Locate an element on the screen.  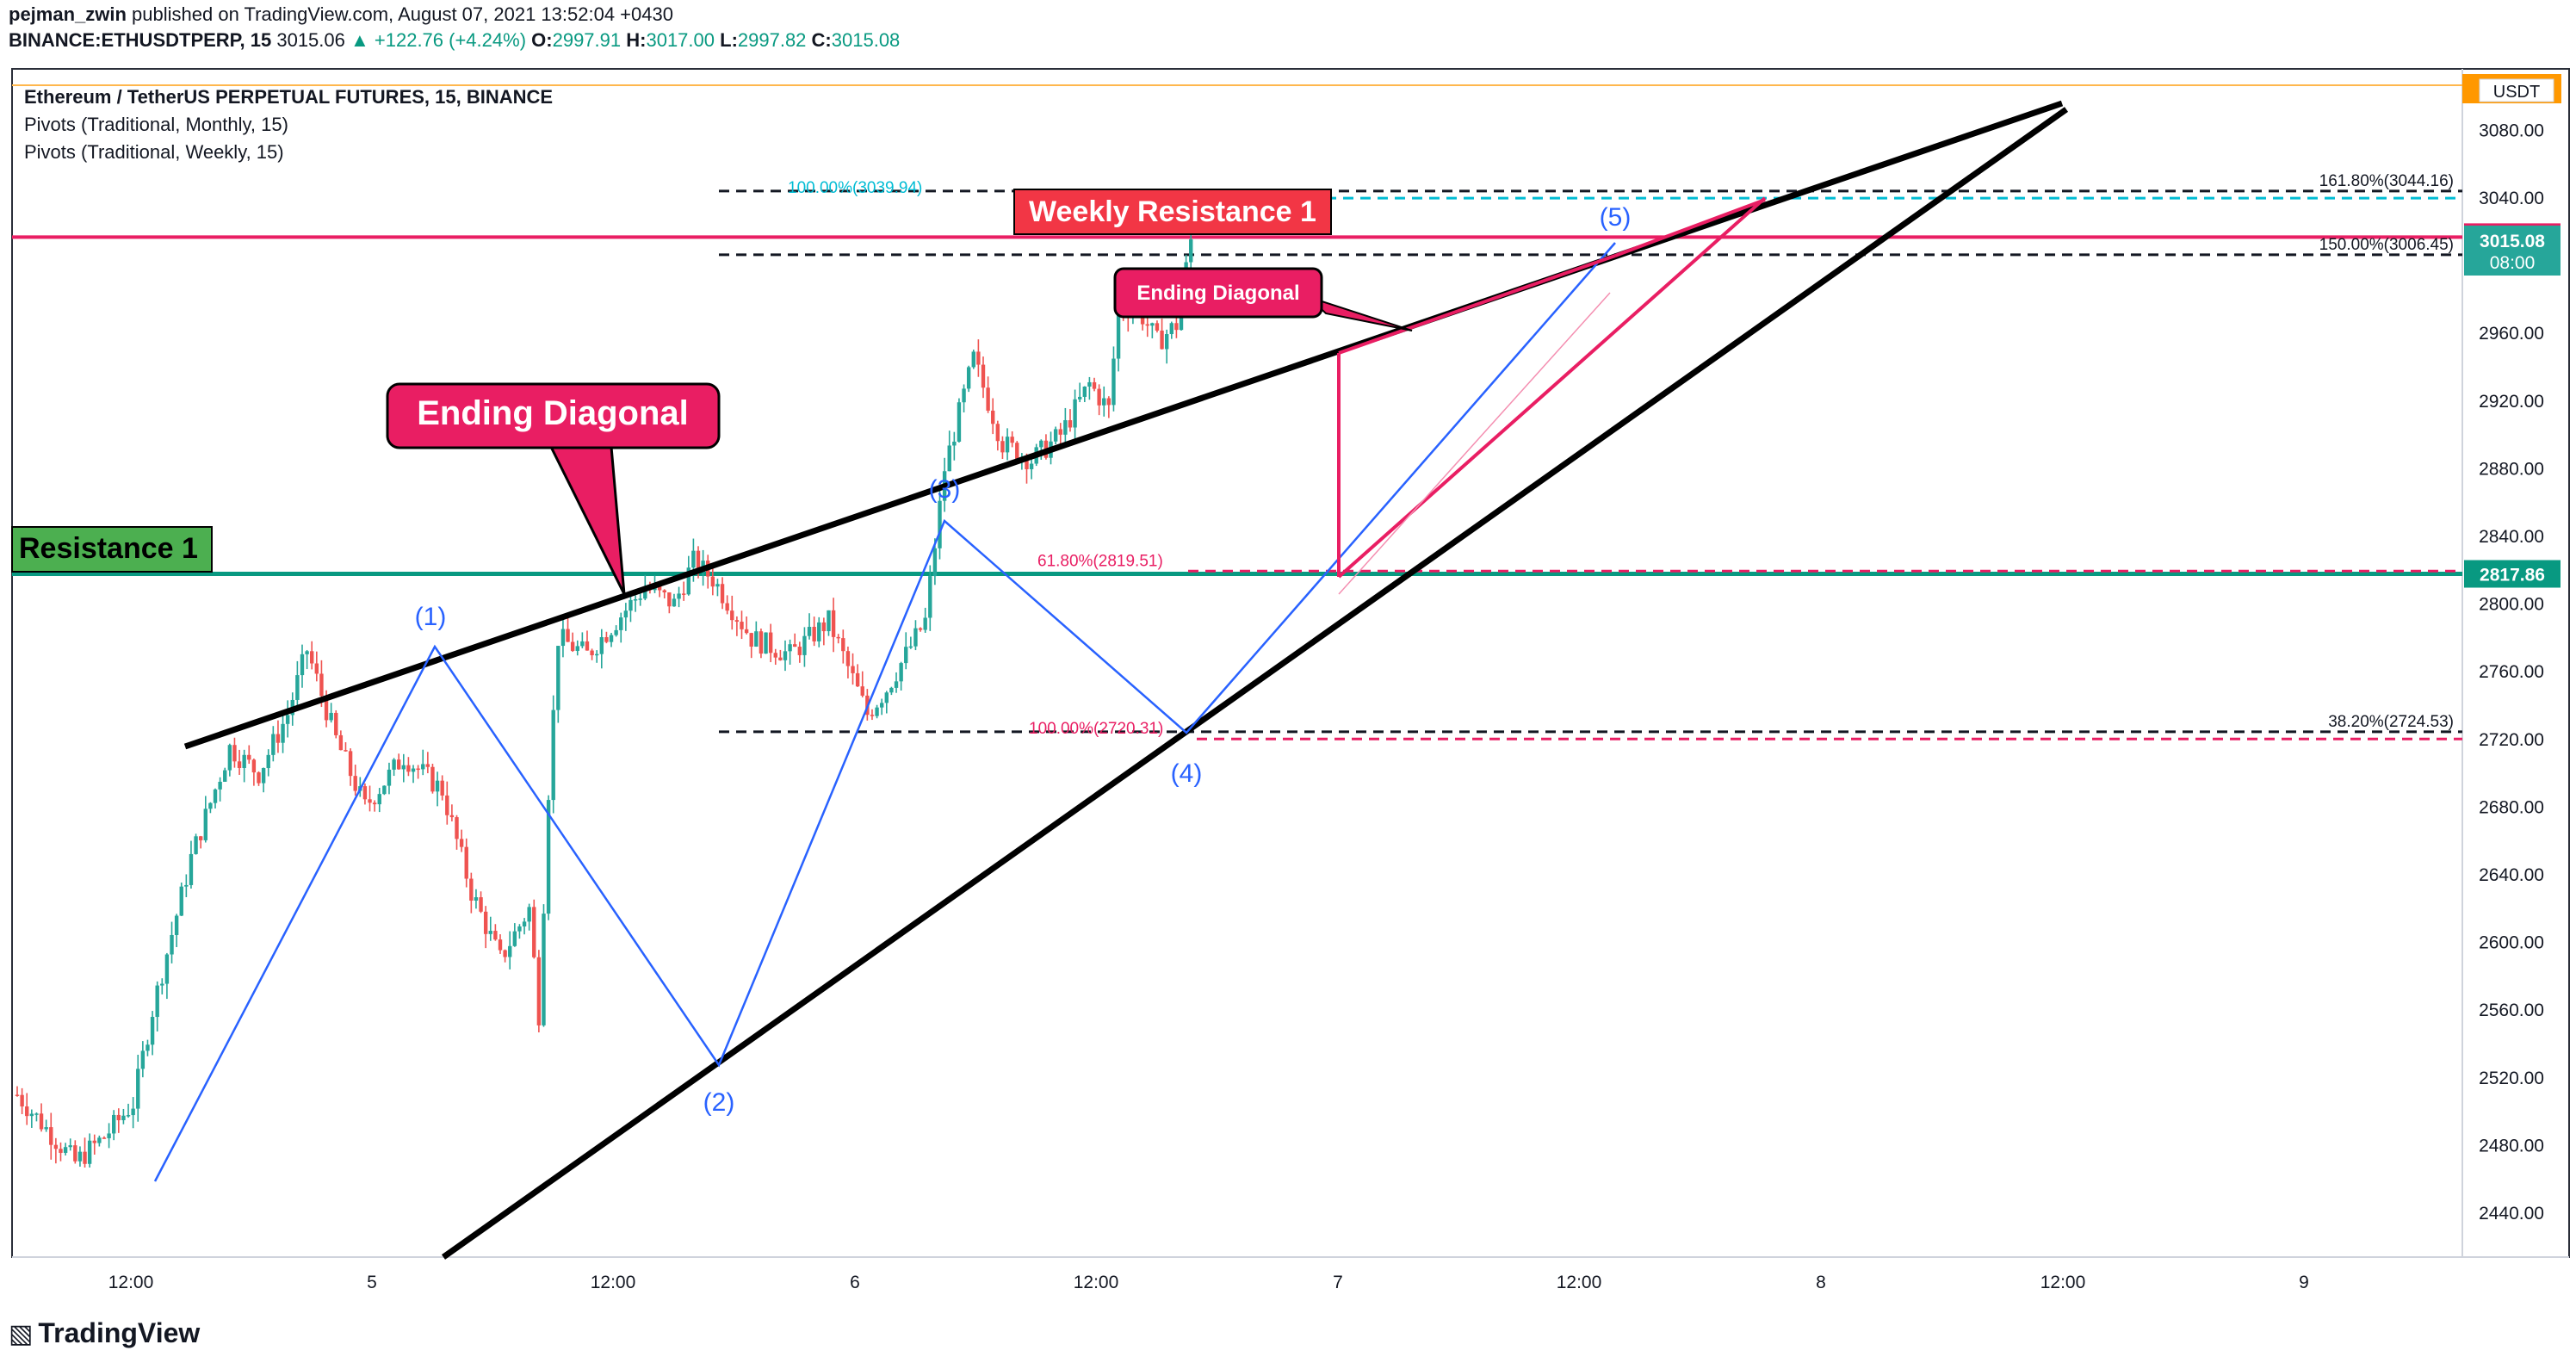
tradingview-logo-icon: ▧ is located at coordinates (22, 1334).